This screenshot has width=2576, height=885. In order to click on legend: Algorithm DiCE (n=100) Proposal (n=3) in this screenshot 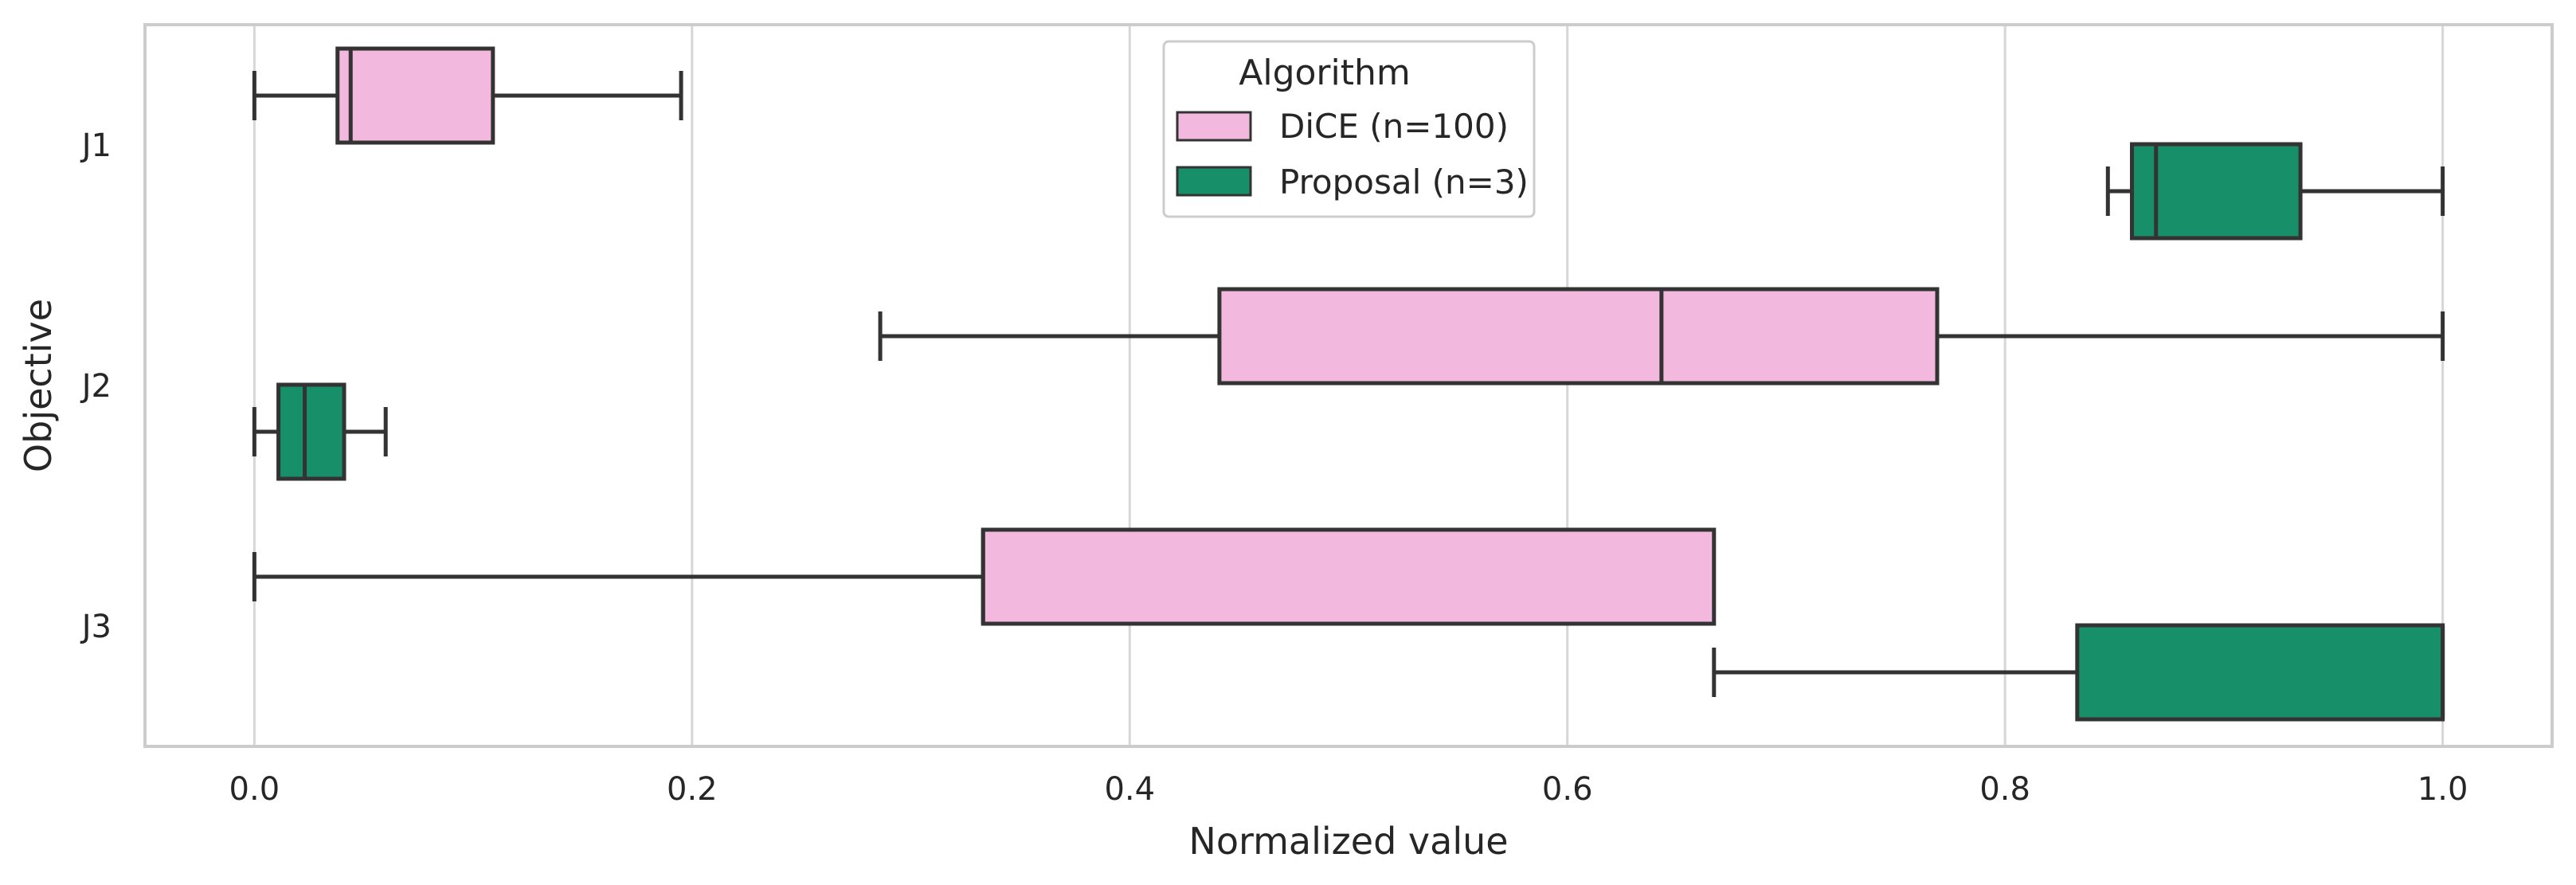, I will do `click(1349, 129)`.